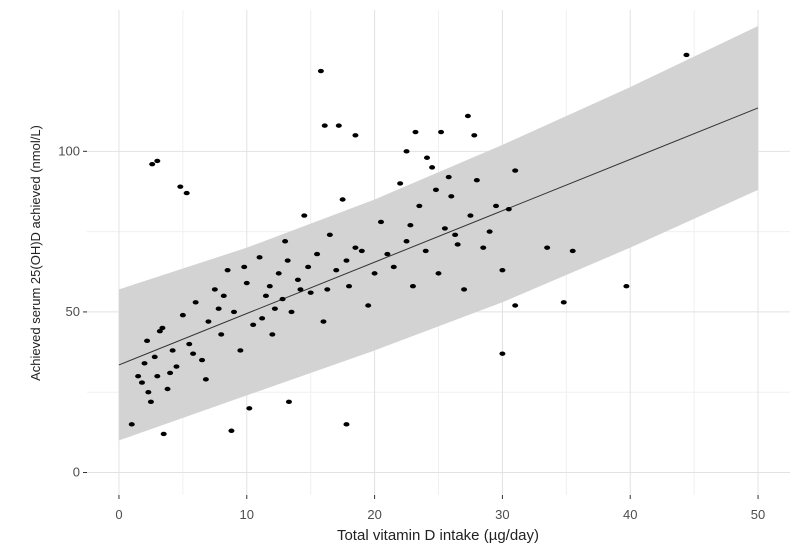  Describe the element at coordinates (118, 514) in the screenshot. I see `x-tick-label: 0` at that location.